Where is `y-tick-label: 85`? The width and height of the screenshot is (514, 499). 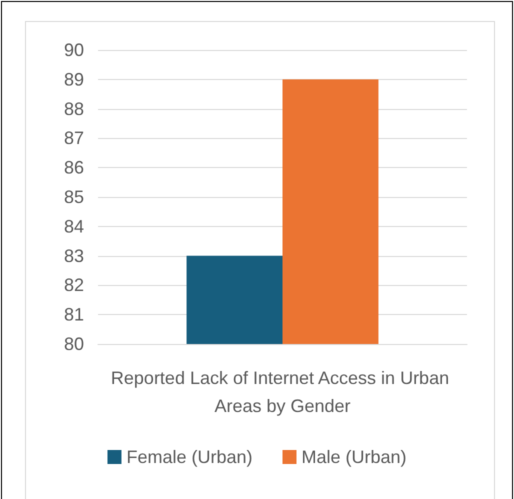
y-tick-label: 85 is located at coordinates (74, 197).